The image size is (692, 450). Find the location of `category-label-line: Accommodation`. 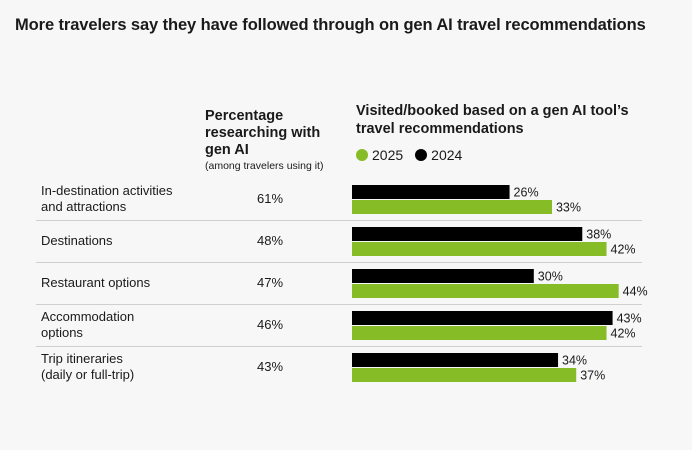

category-label-line: Accommodation is located at coordinates (88, 316).